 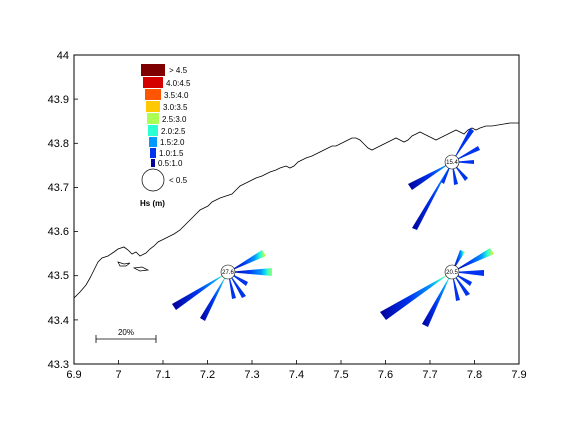 What do you see at coordinates (432, 196) in the screenshot?
I see `rose1-petal-ssw` at bounding box center [432, 196].